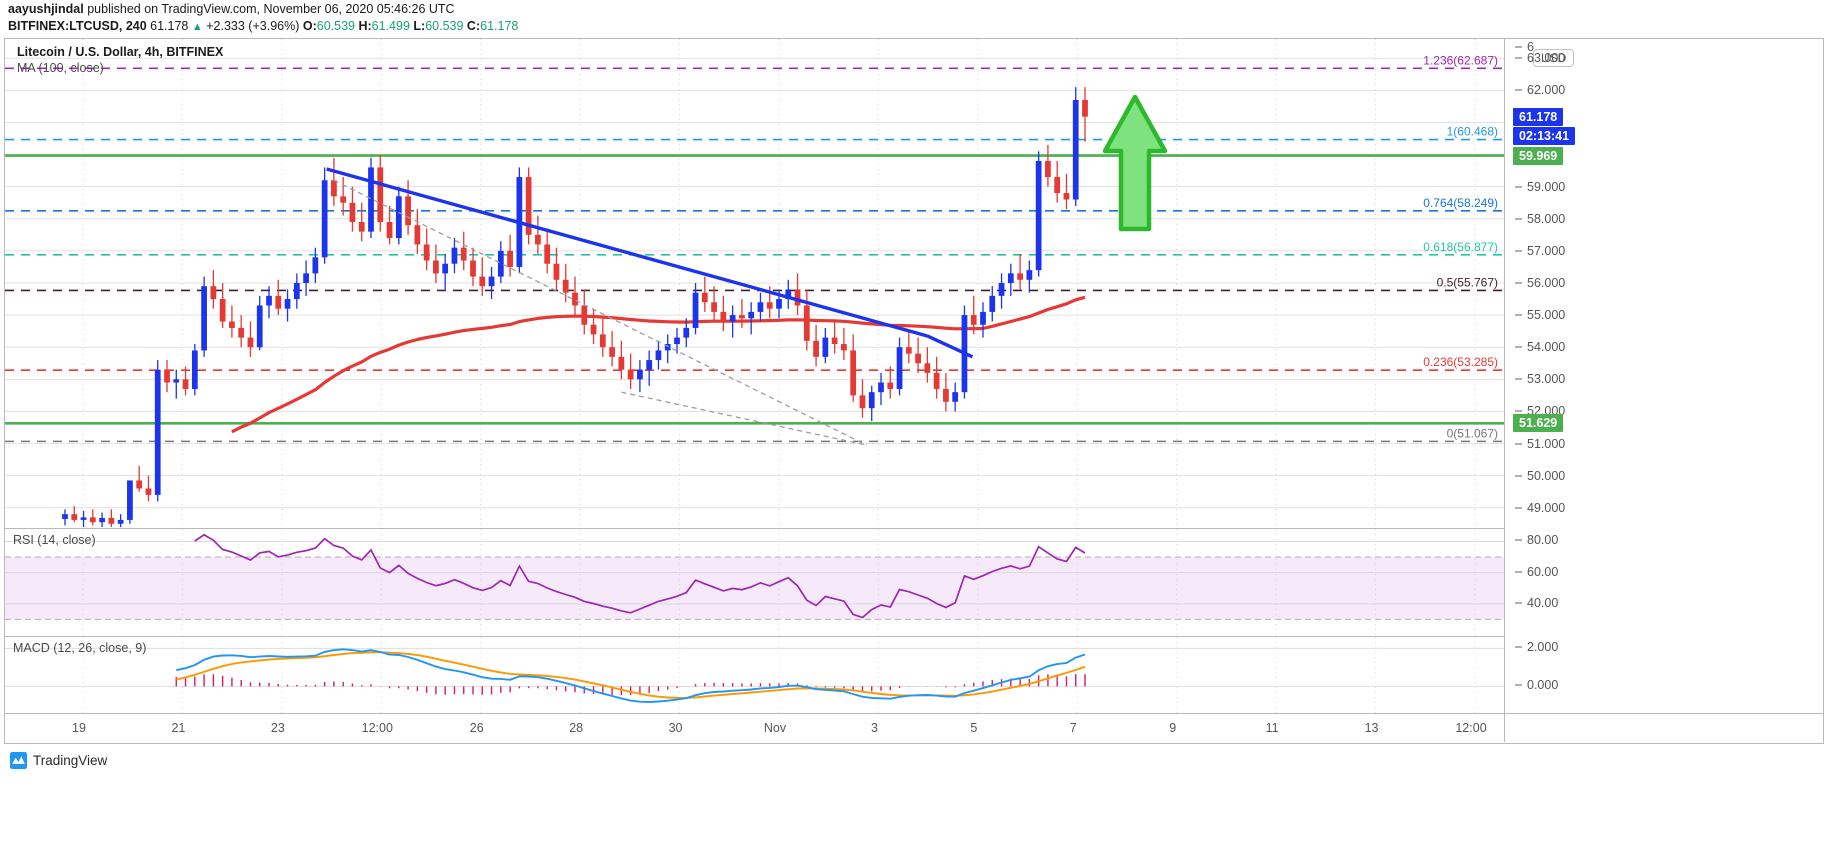 This screenshot has width=1828, height=868. I want to click on current-price-badge: 61.178, so click(1538, 116).